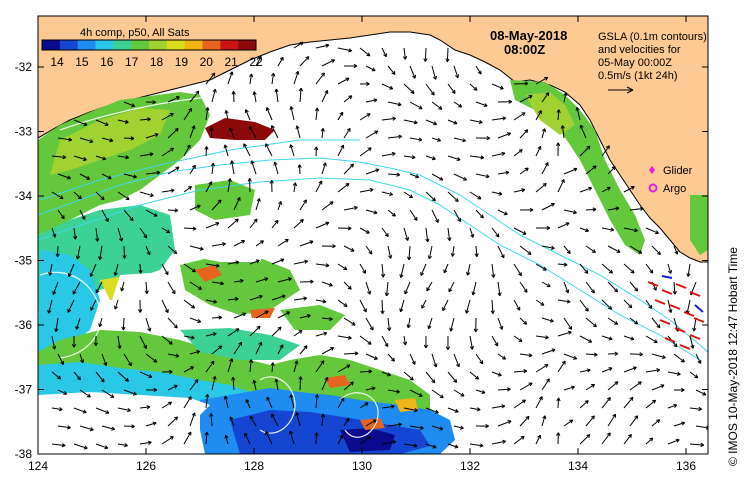 Image resolution: width=749 pixels, height=496 pixels. Describe the element at coordinates (24, 454) in the screenshot. I see `y-tick-label: -38` at that location.